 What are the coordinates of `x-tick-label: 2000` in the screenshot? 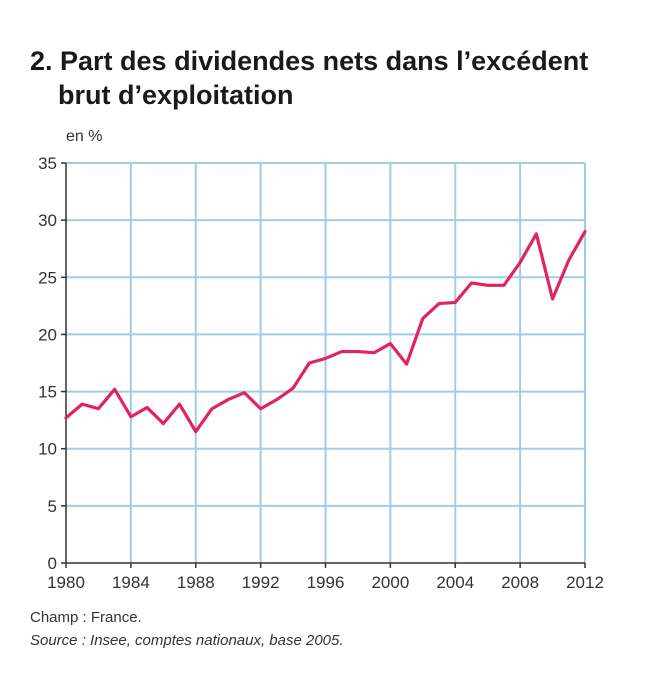 It's located at (390, 582).